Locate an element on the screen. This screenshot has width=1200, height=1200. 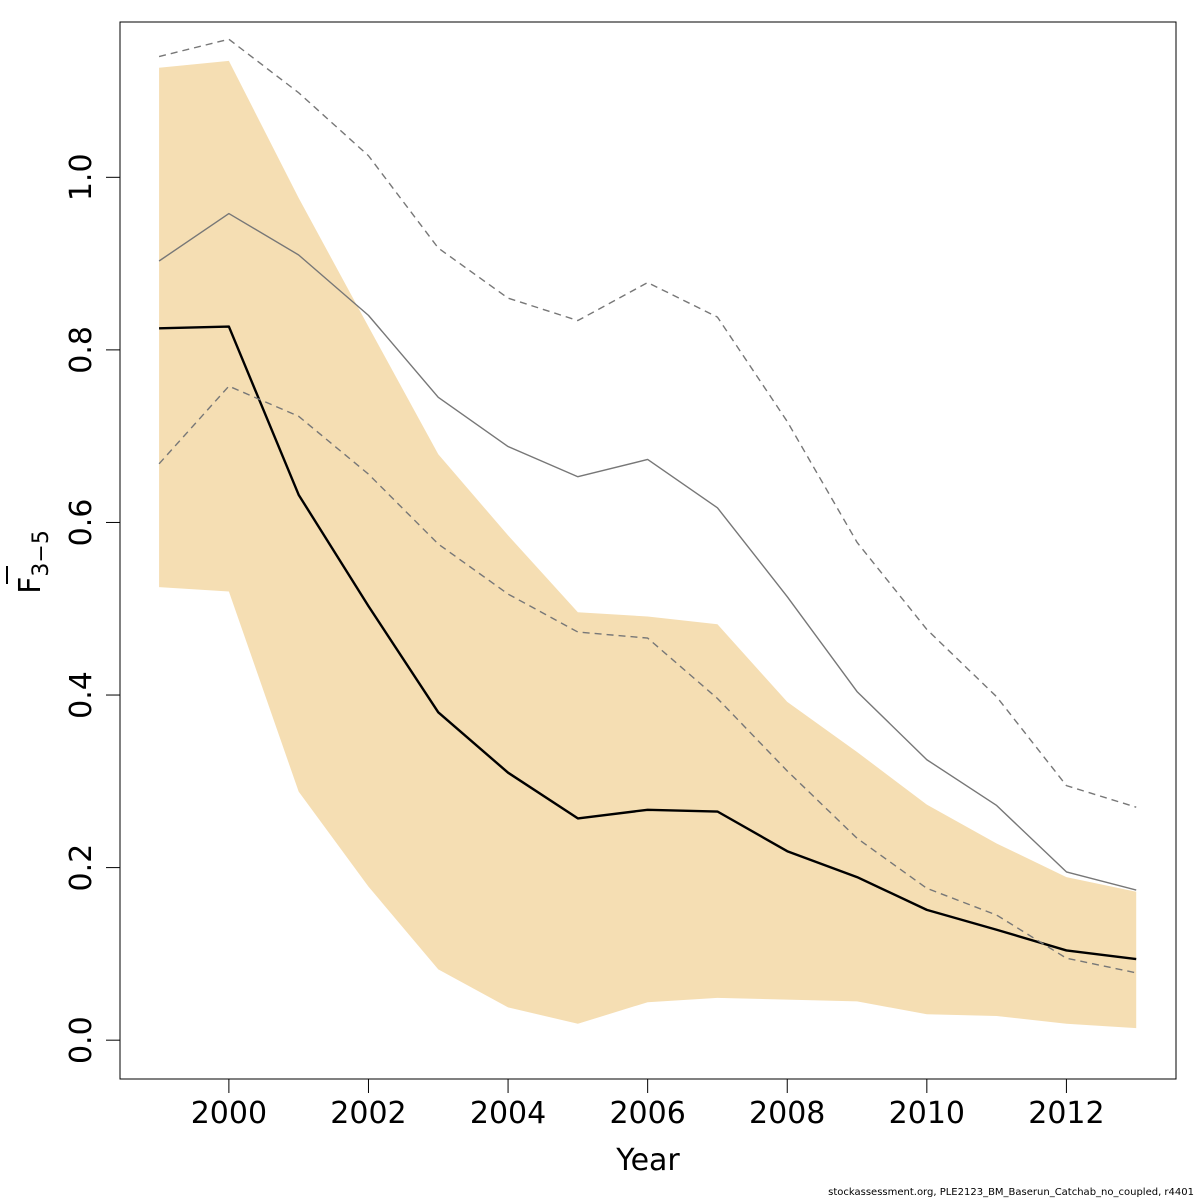
y-axis-label: F3−5 is located at coordinates (30, 562).